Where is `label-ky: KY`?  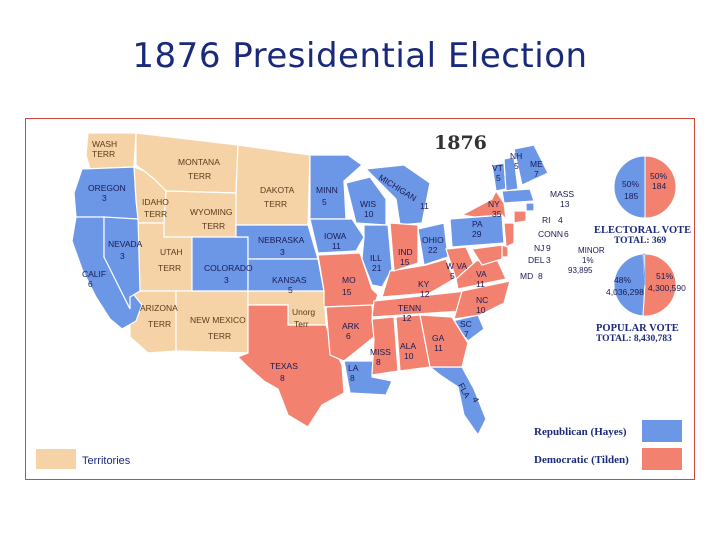 label-ky: KY is located at coordinates (424, 284).